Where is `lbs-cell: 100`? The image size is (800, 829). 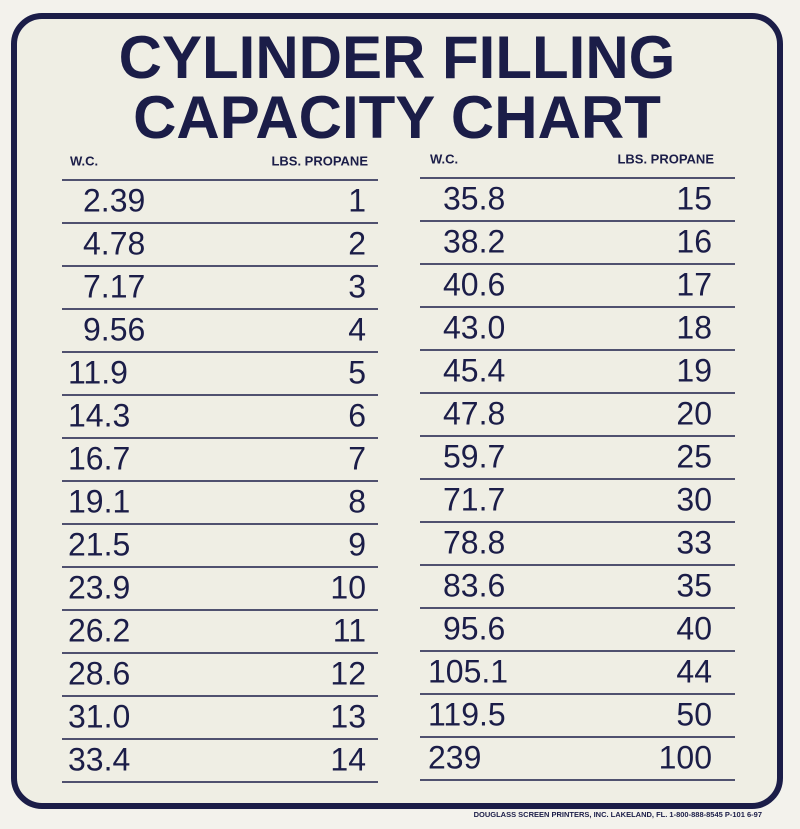
lbs-cell: 100 is located at coordinates (685, 757).